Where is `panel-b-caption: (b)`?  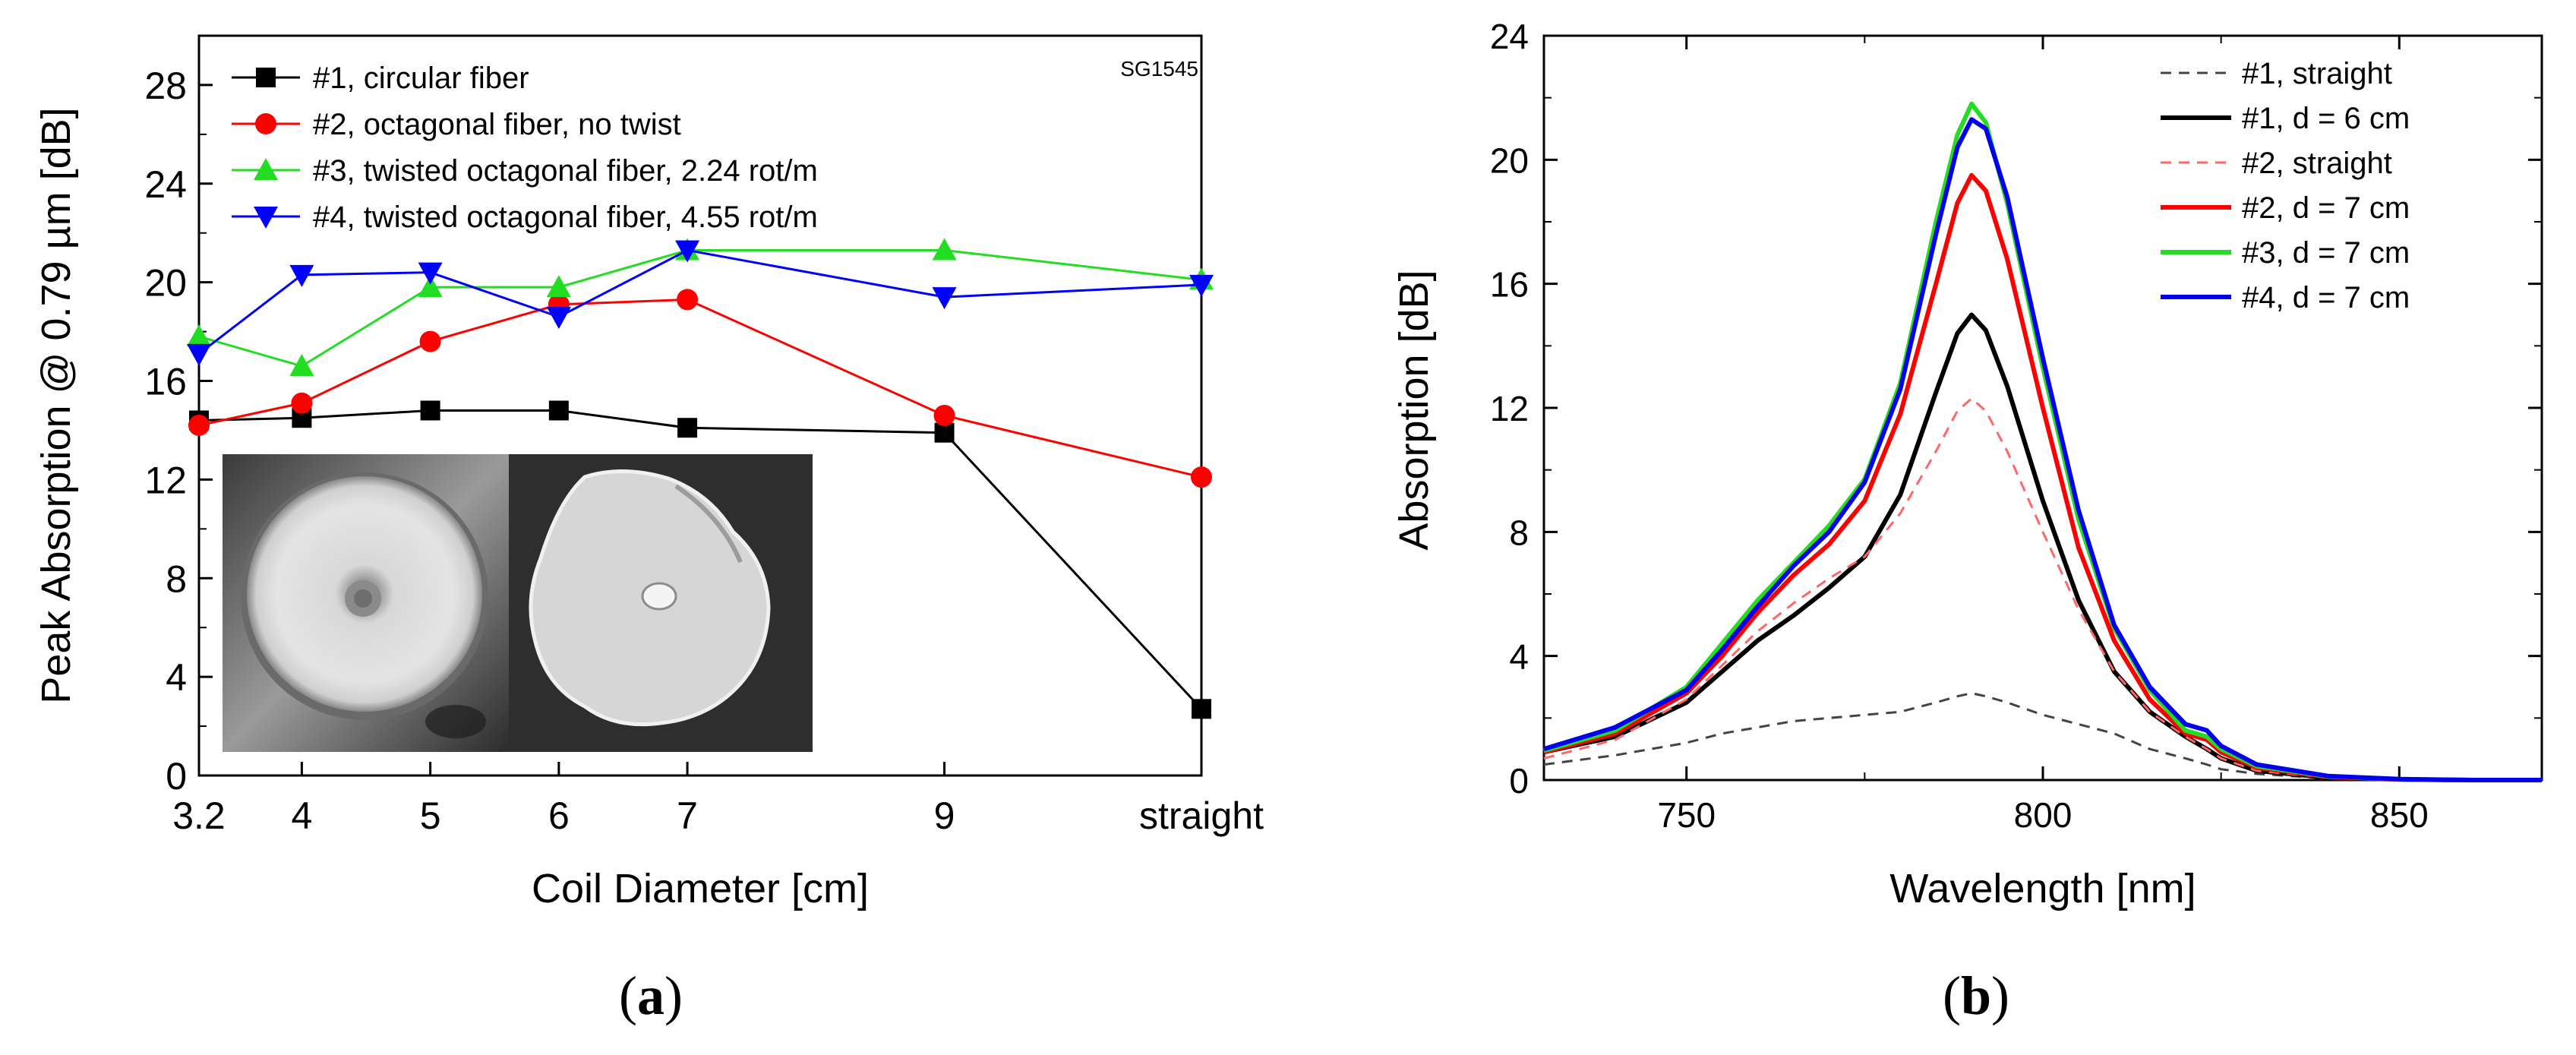 panel-b-caption: (b) is located at coordinates (1977, 995).